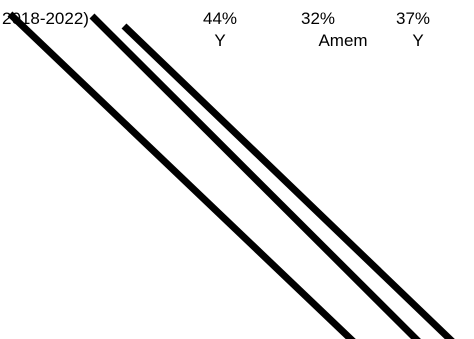 This screenshot has height=339, width=474. I want to click on column-label-3: Y, so click(417, 40).